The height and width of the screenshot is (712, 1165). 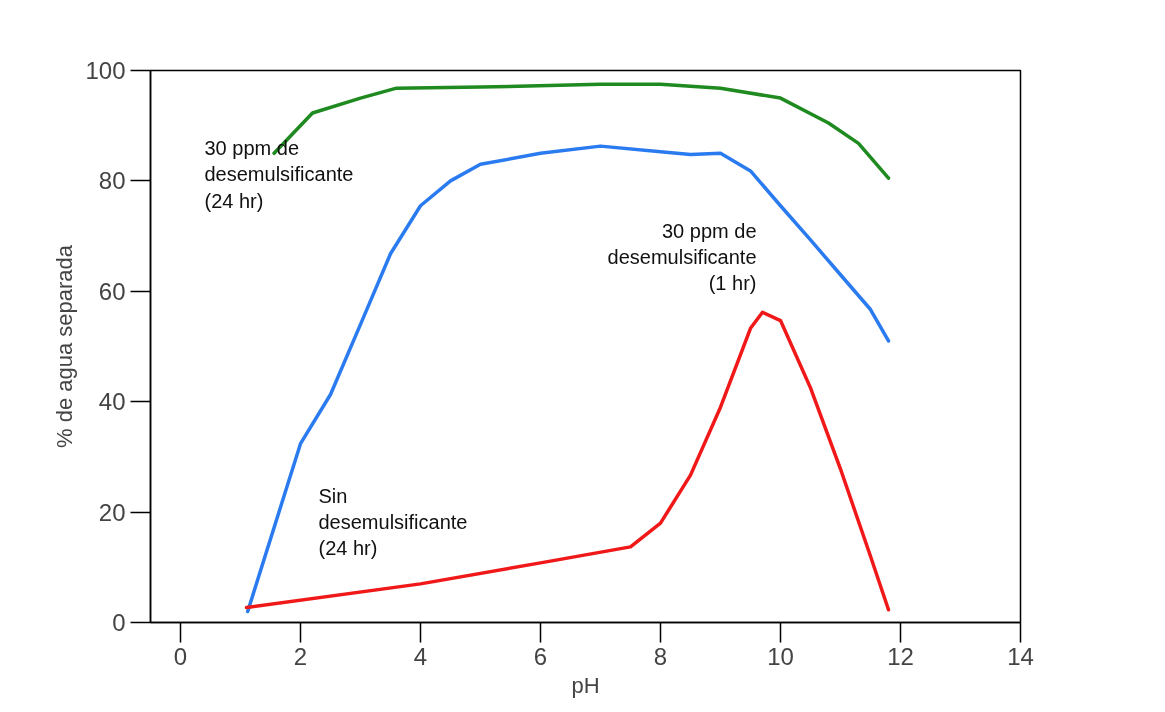 I want to click on x-tick-label: 2, so click(x=300, y=656).